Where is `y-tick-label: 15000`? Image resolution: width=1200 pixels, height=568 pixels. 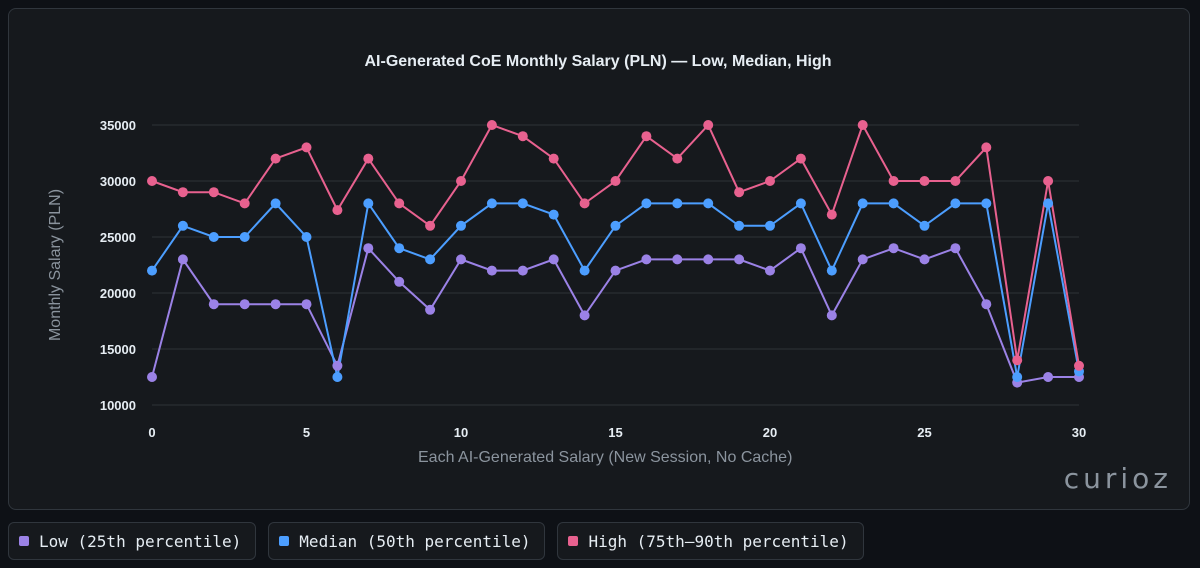
y-tick-label: 15000 is located at coordinates (118, 349).